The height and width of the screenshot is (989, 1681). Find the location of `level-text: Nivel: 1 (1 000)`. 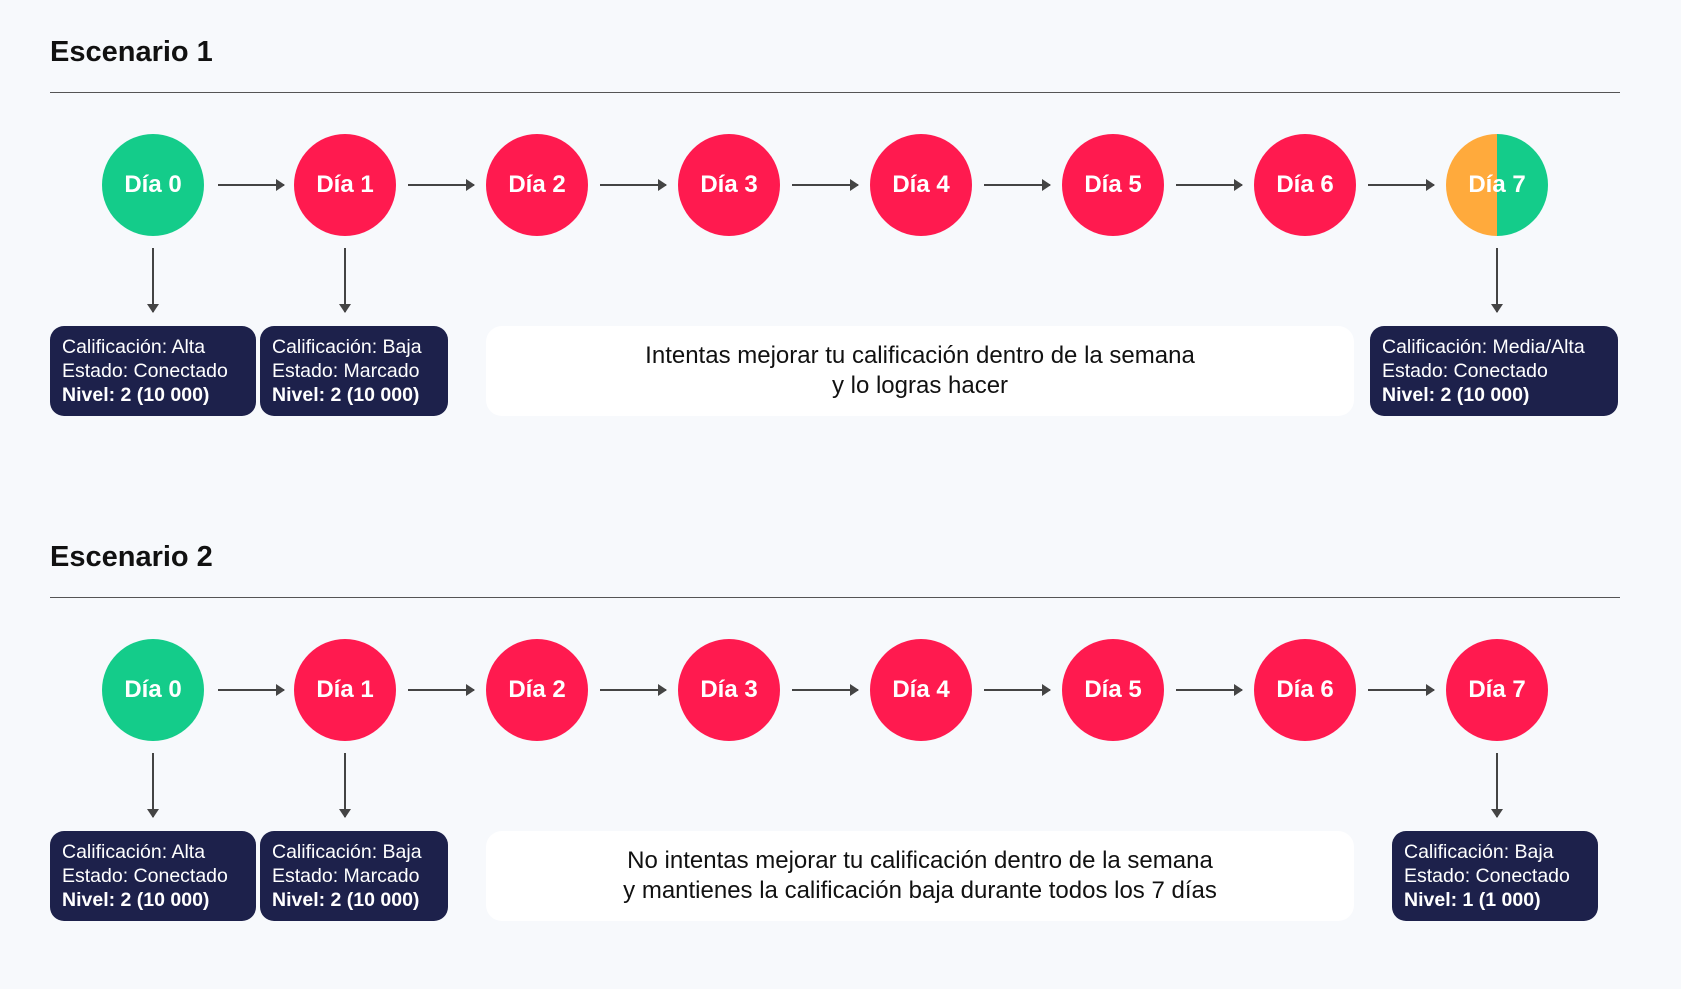

level-text: Nivel: 1 (1 000) is located at coordinates (1472, 900).